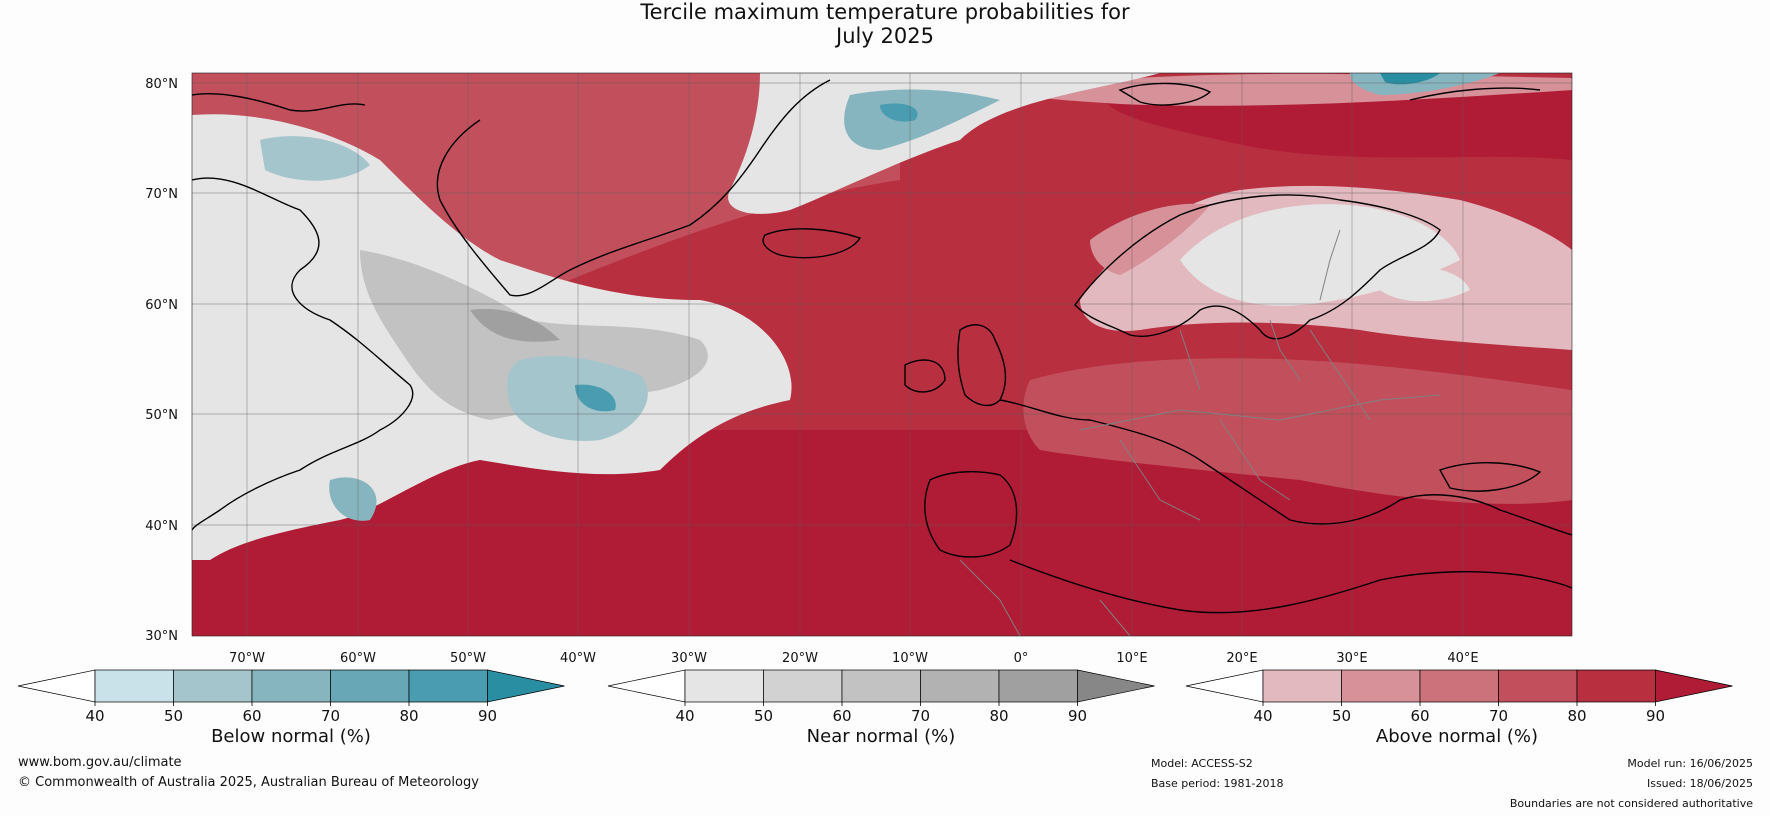 Image resolution: width=1770 pixels, height=816 pixels. What do you see at coordinates (1165, 94) in the screenshot?
I see `coast-svalbard` at bounding box center [1165, 94].